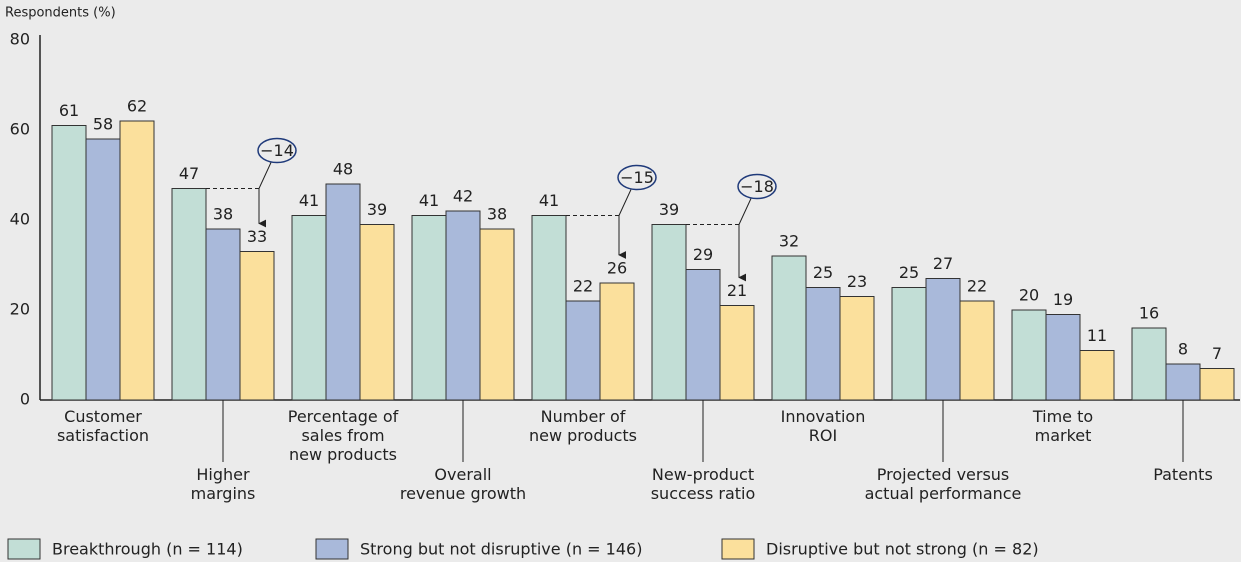 The width and height of the screenshot is (1241, 562). What do you see at coordinates (789, 241) in the screenshot?
I see `data-label: 32` at bounding box center [789, 241].